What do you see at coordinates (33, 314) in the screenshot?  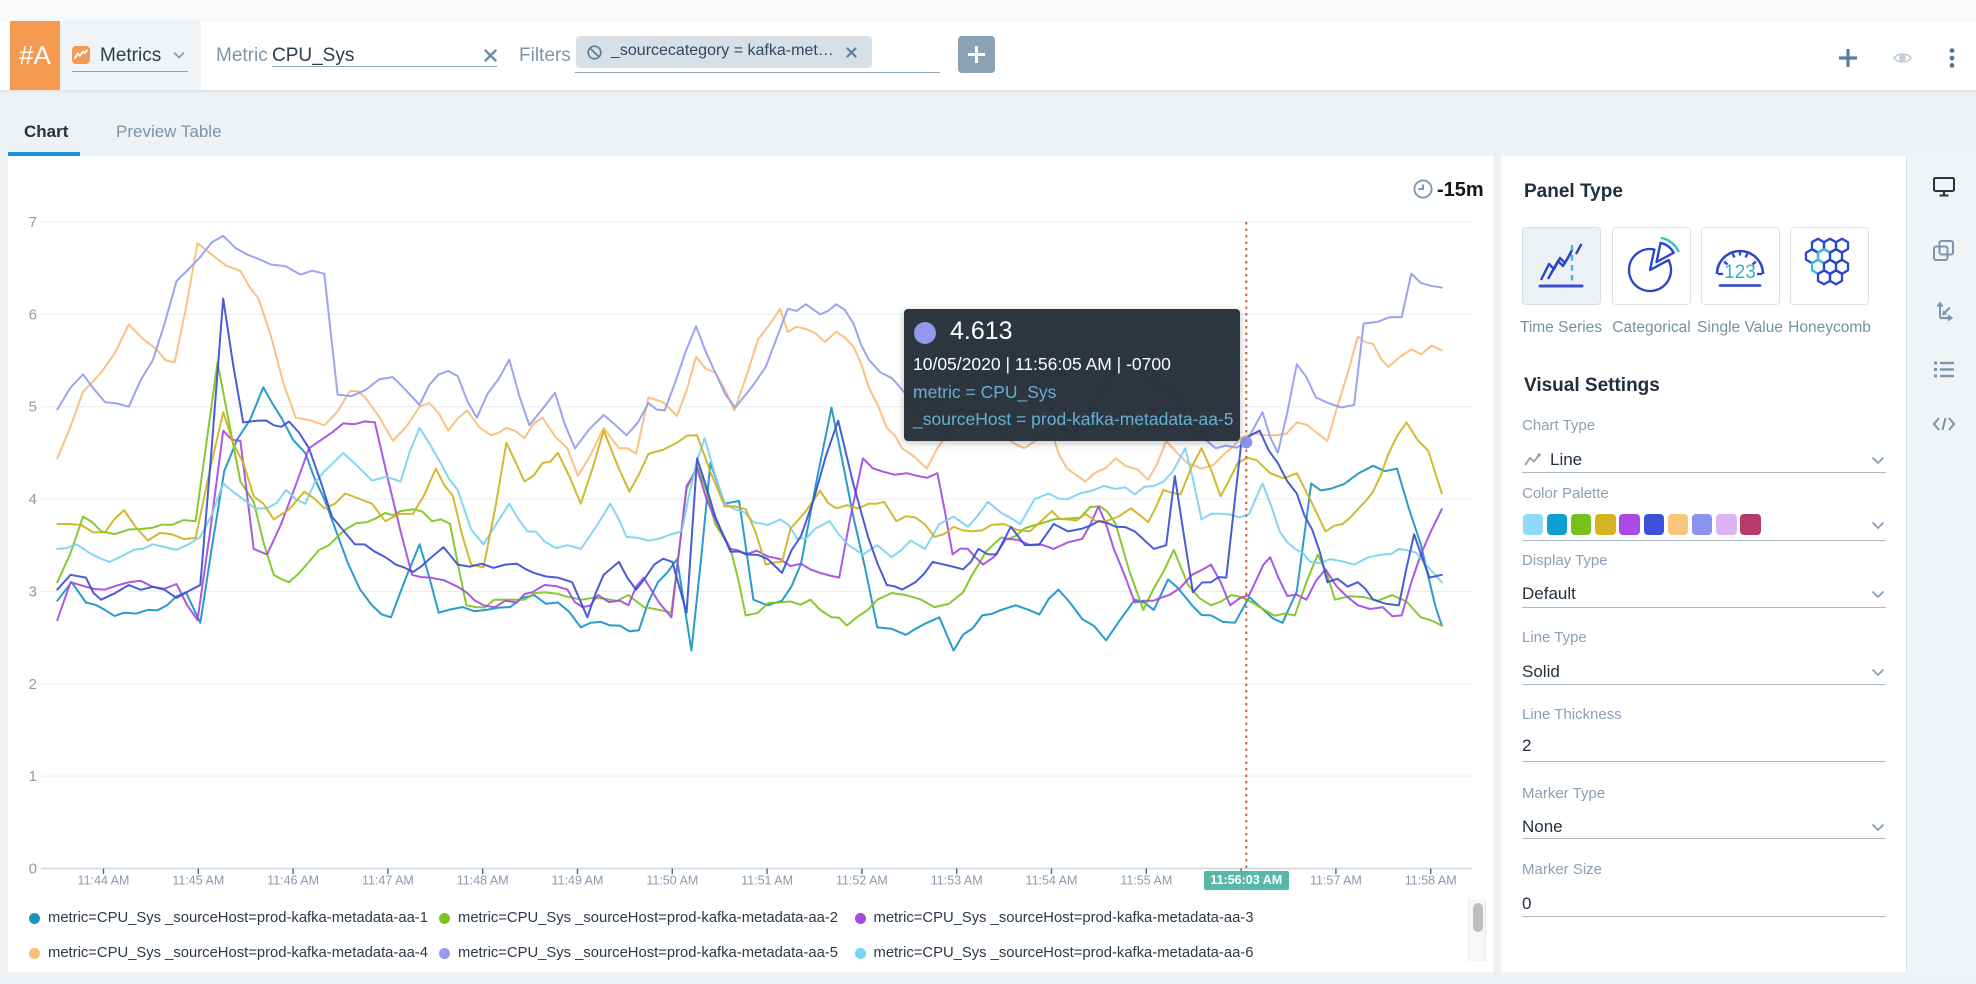 I see `svg-text: 6` at bounding box center [33, 314].